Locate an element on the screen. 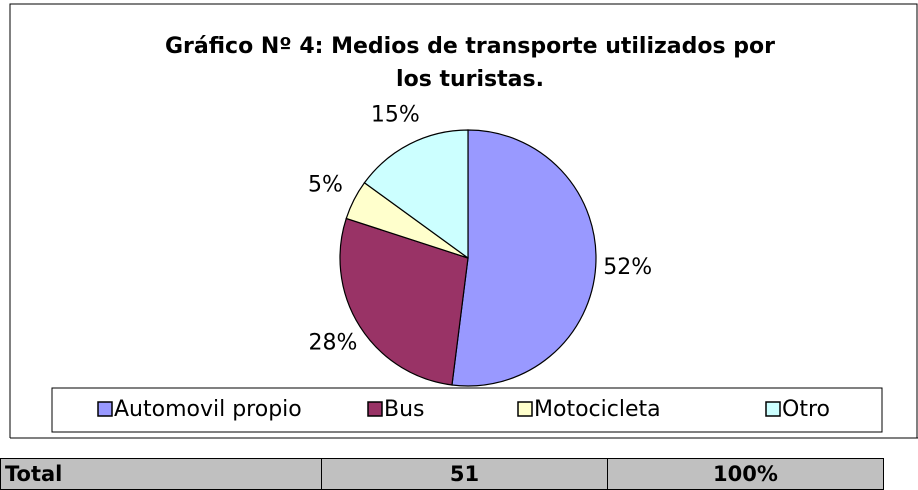 This screenshot has height=490, width=918. data-label: 52% is located at coordinates (627, 267).